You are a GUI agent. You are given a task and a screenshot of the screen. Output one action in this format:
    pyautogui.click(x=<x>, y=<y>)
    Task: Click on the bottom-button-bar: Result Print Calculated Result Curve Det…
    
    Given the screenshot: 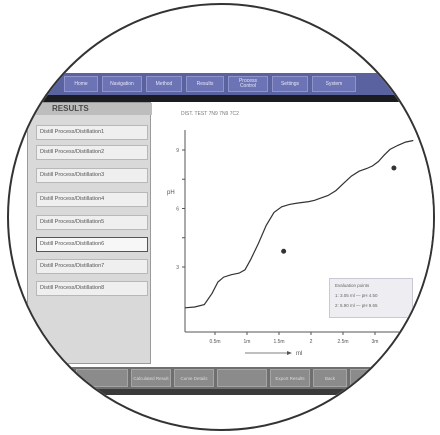 What is the action you would take?
    pyautogui.click(x=221, y=378)
    